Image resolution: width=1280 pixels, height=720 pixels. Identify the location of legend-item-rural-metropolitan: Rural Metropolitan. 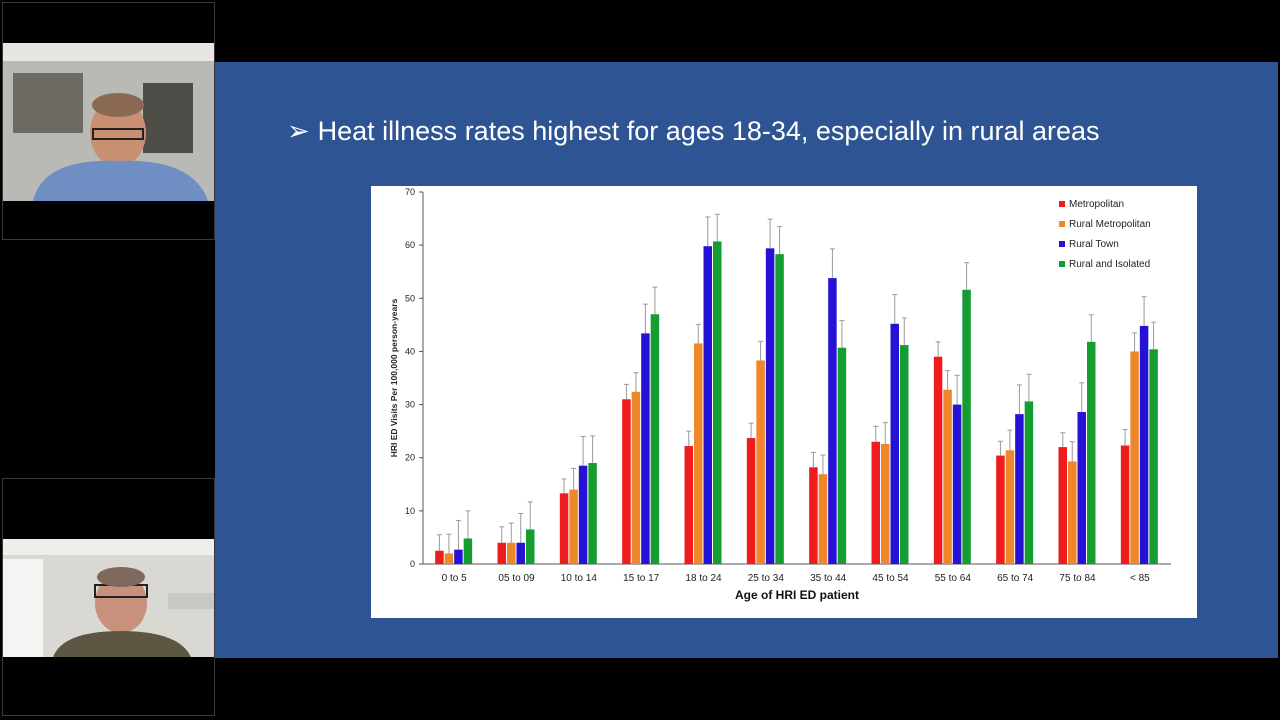
(1105, 224).